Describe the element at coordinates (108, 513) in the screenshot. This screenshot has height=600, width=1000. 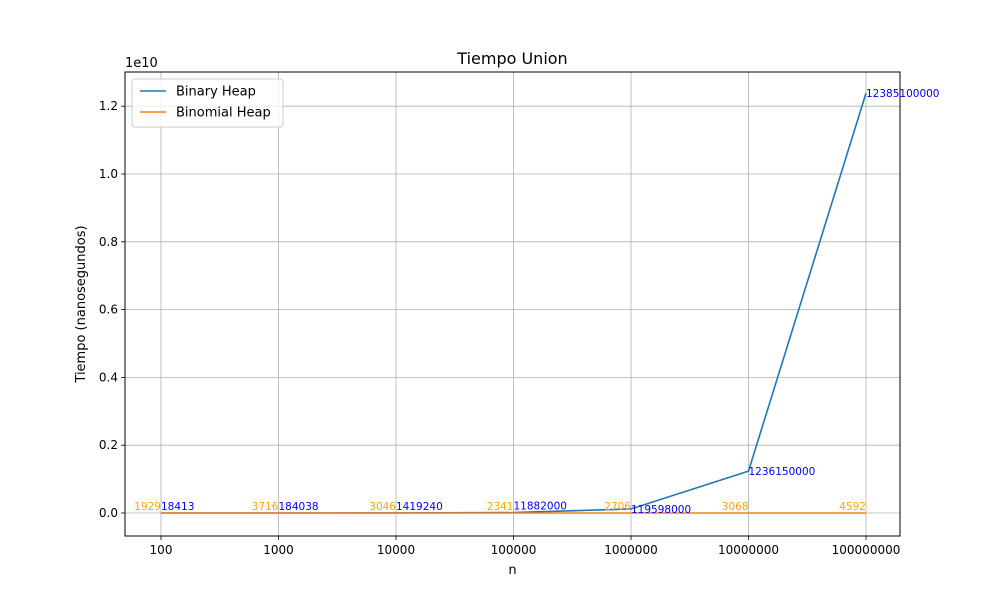
I see `y-tick-label: 0.0` at that location.